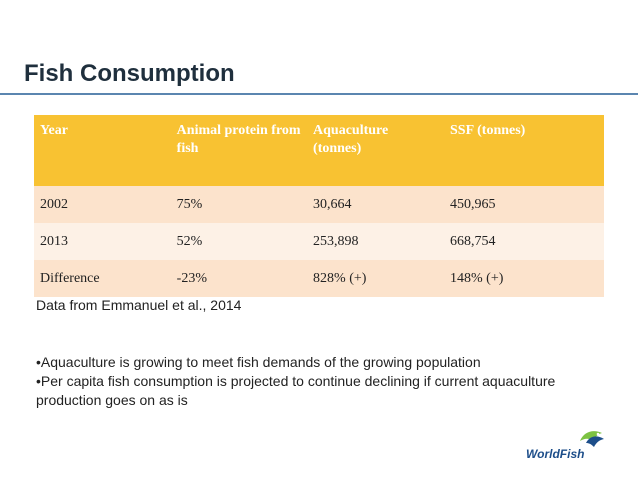 This screenshot has width=638, height=478. What do you see at coordinates (555, 454) in the screenshot?
I see `logo-text: WorldFish` at bounding box center [555, 454].